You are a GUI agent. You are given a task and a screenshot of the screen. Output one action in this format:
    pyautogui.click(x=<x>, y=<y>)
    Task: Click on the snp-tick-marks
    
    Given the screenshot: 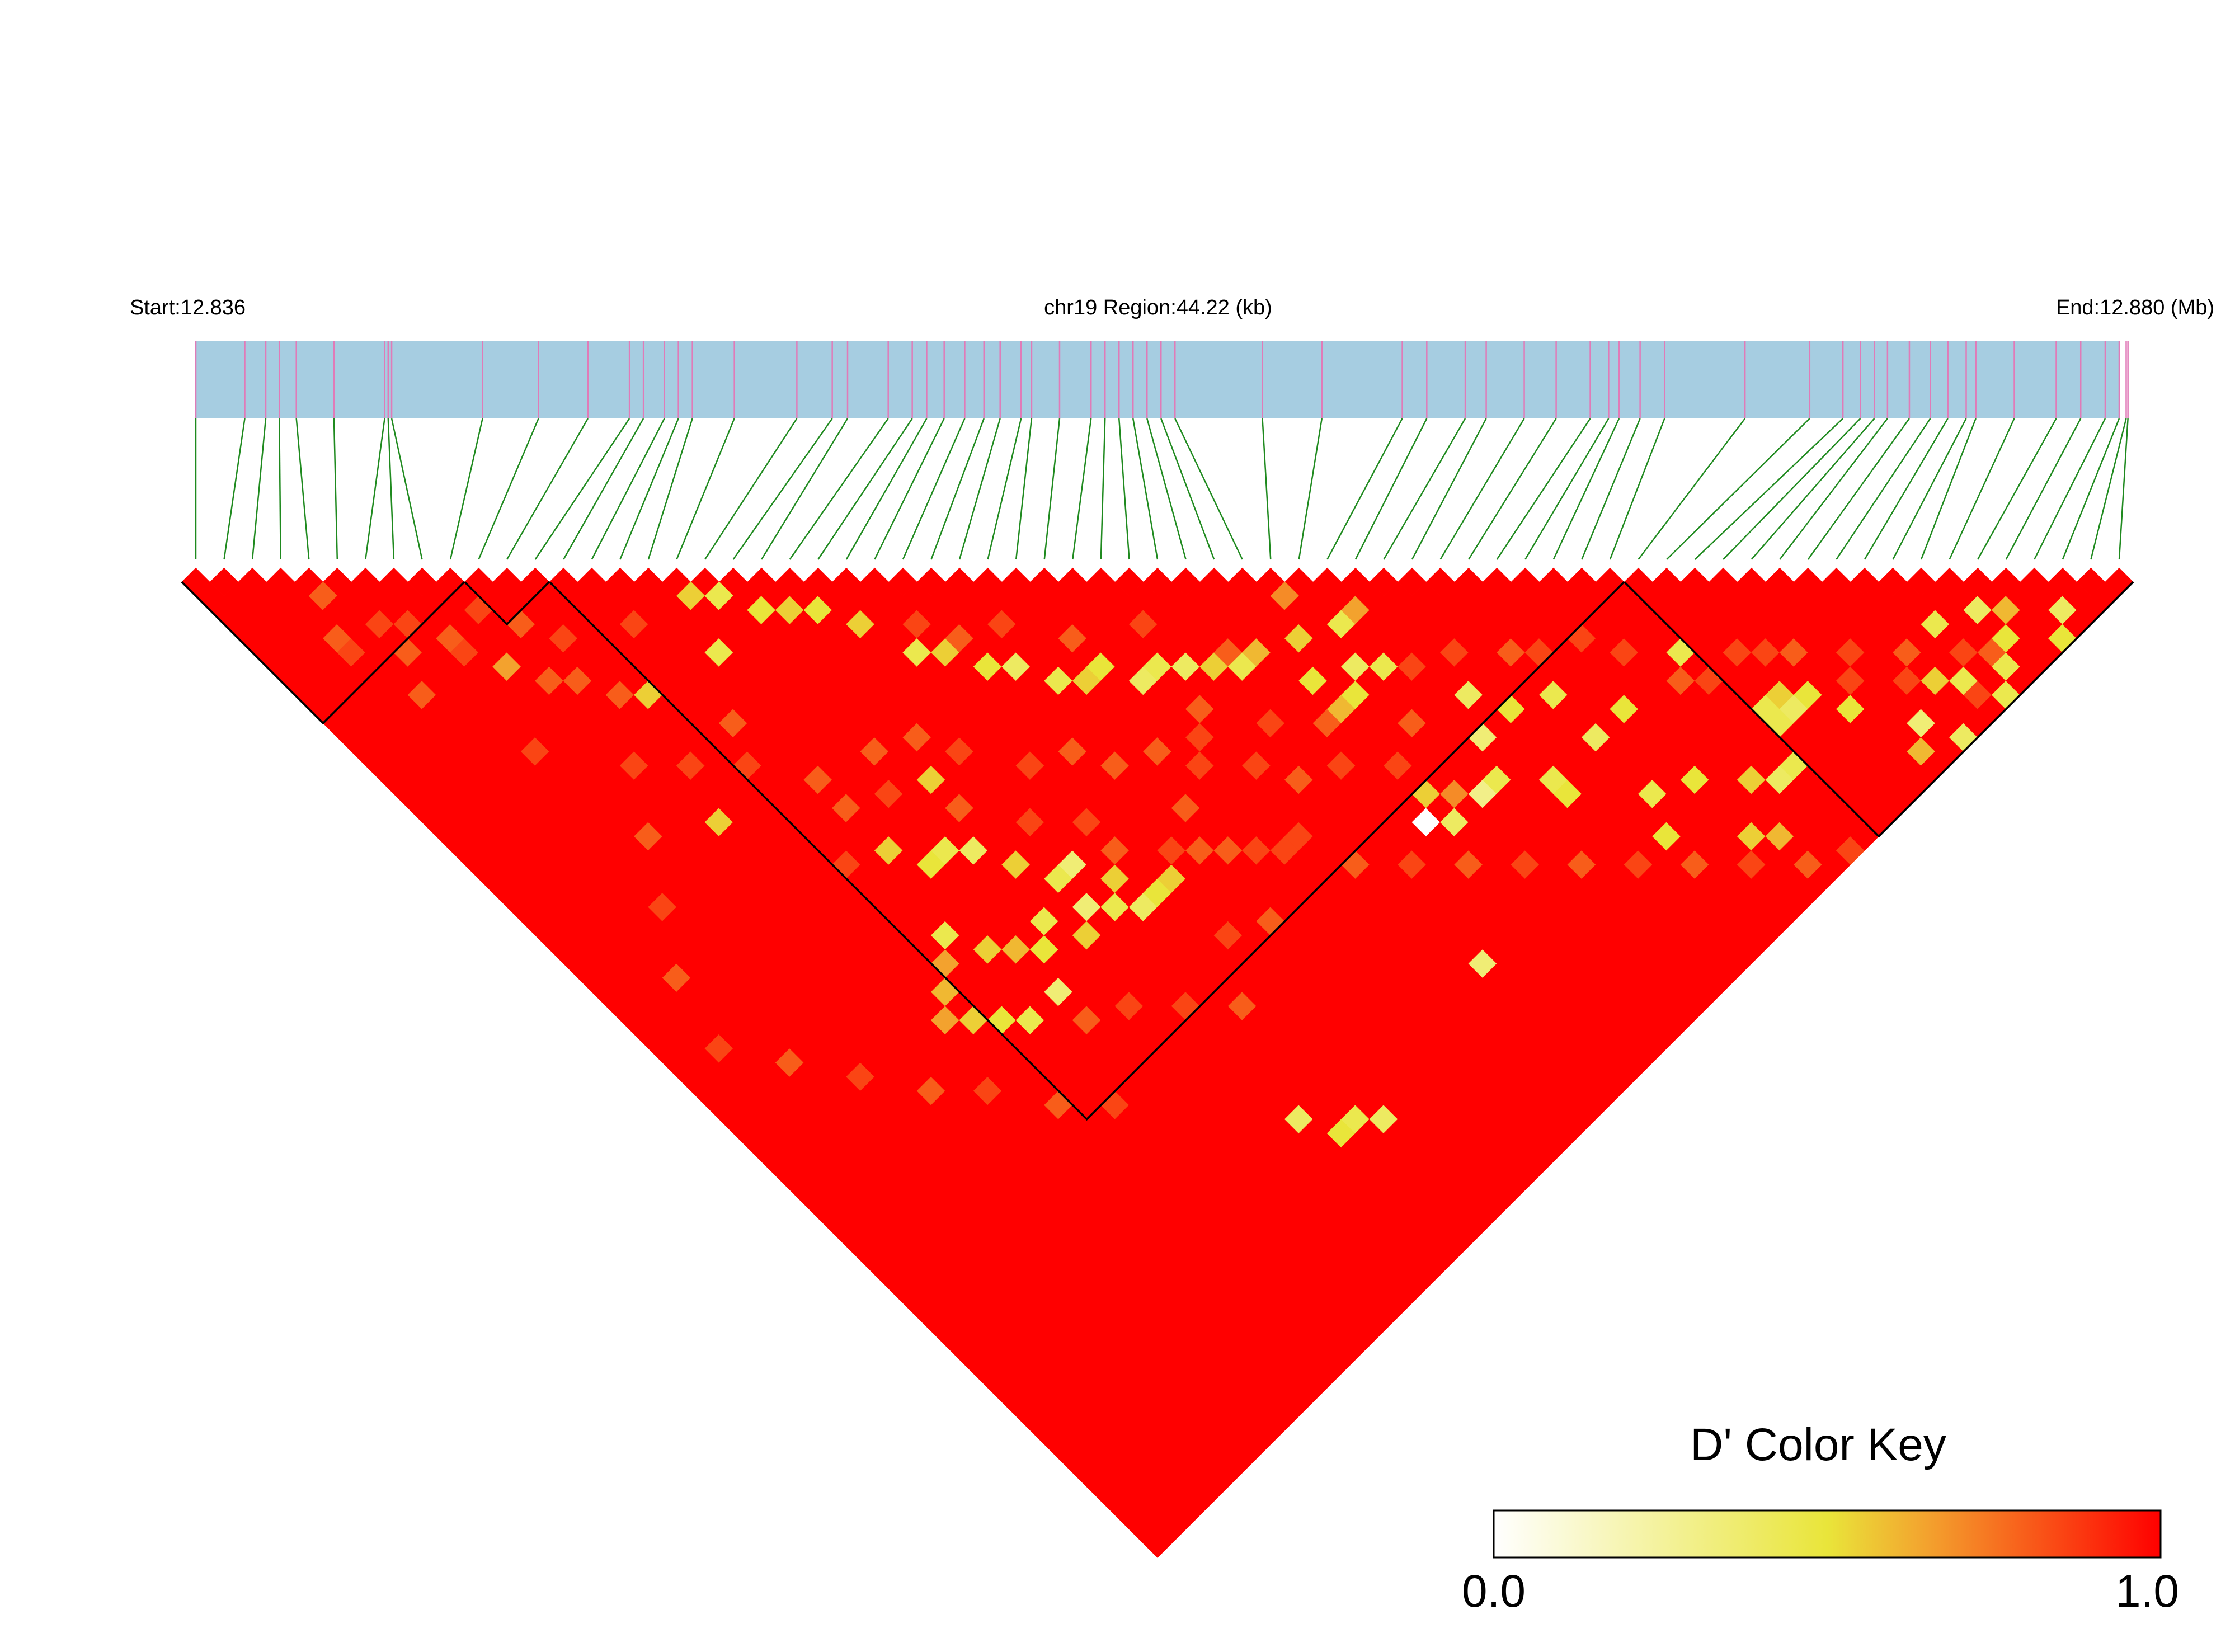 What is the action you would take?
    pyautogui.click(x=1162, y=379)
    